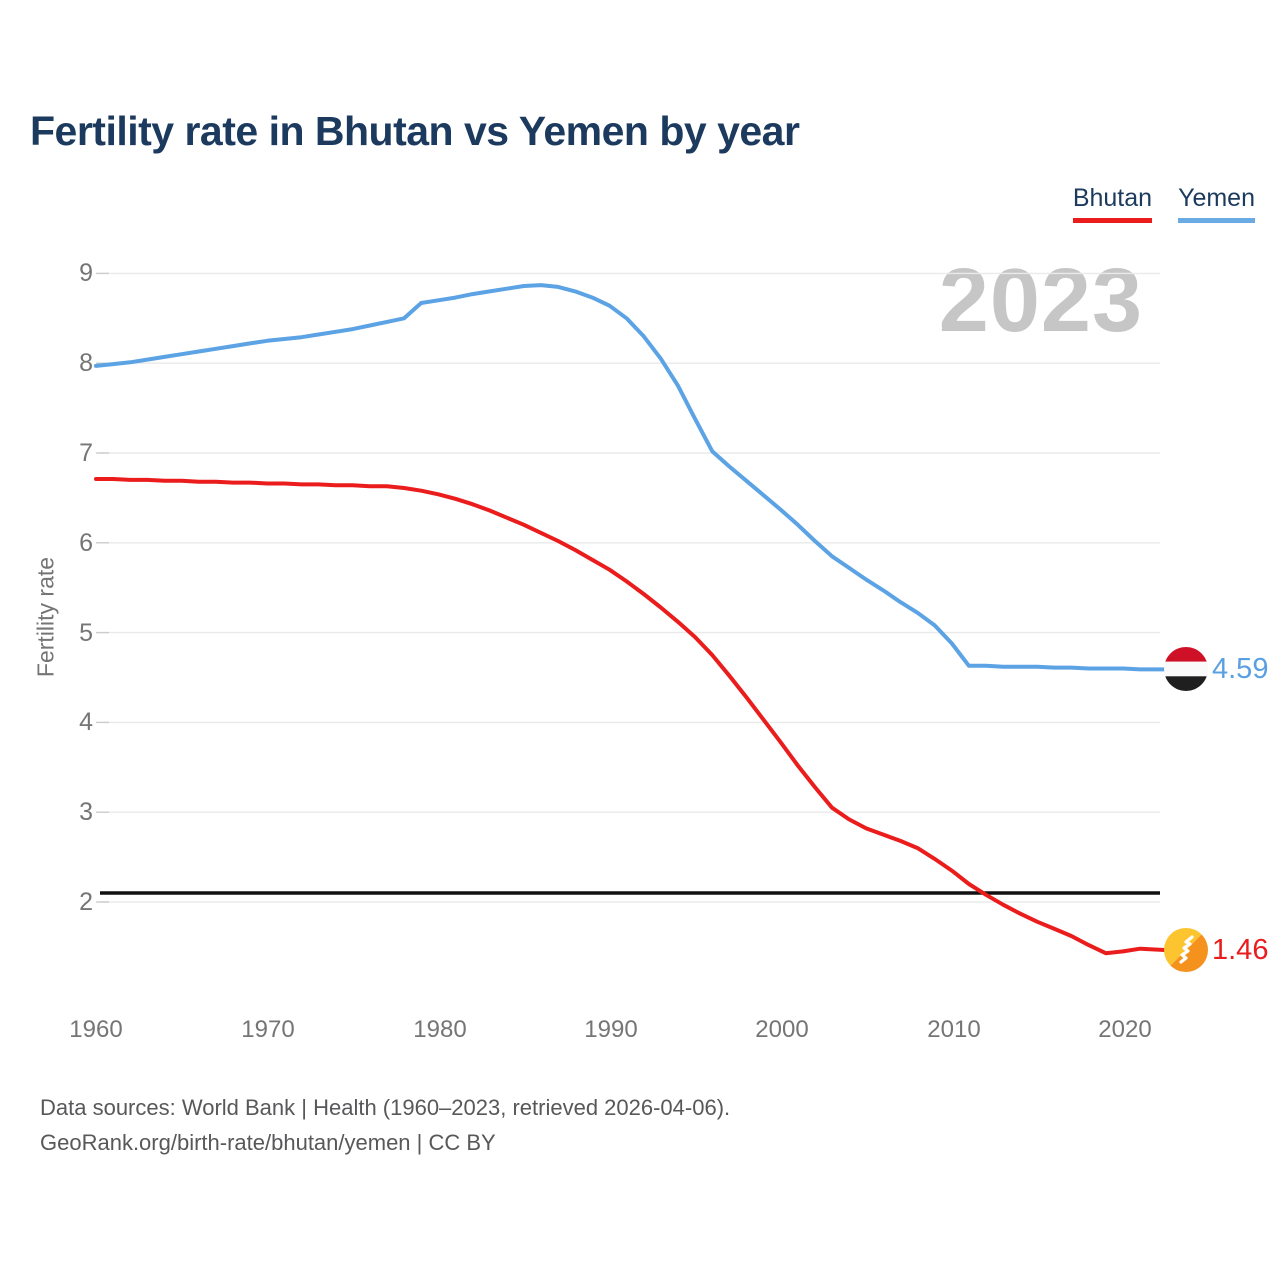 The image size is (1280, 1280). I want to click on legend-item-yemen: Yemen, so click(1216, 203).